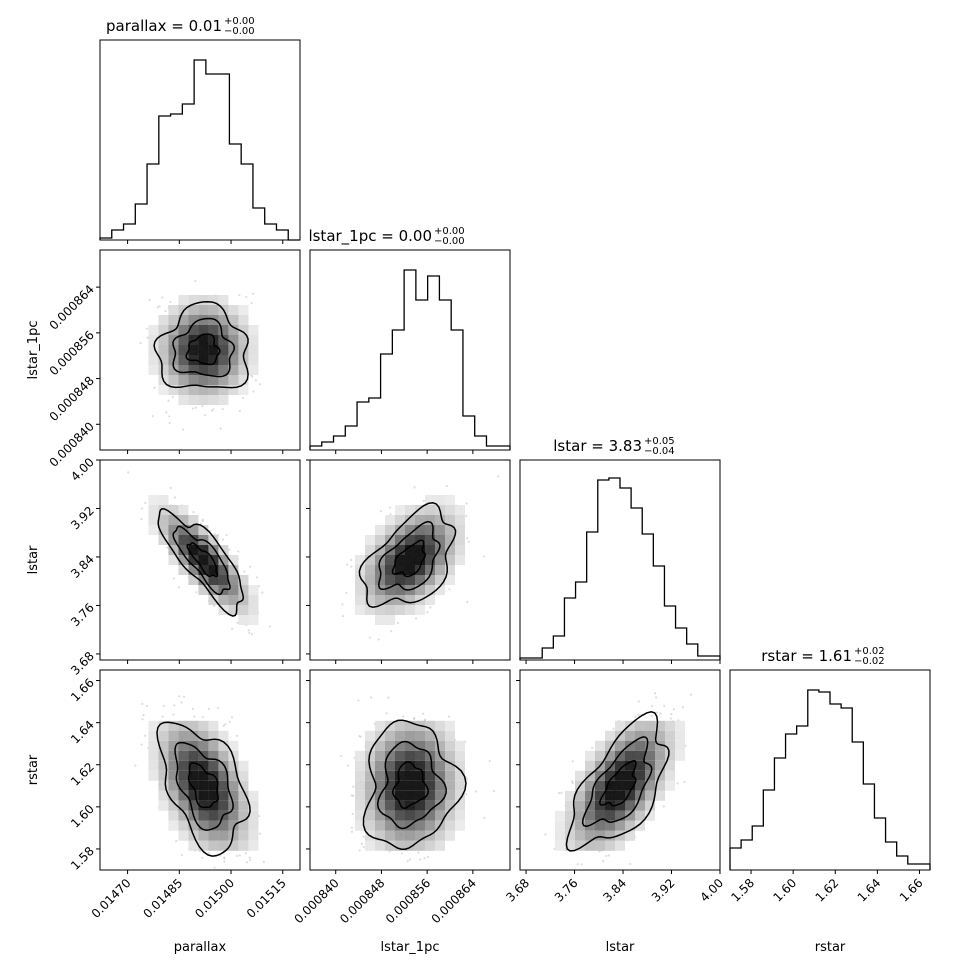 This screenshot has height=970, width=970. What do you see at coordinates (82, 774) in the screenshot?
I see `y-tick-label: 1.62` at bounding box center [82, 774].